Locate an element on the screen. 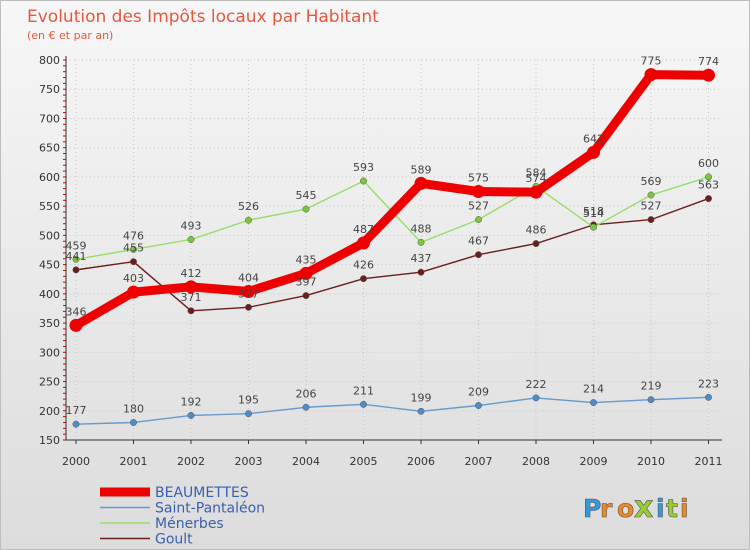 The image size is (750, 550). y-tick-label: 700 is located at coordinates (49, 118).